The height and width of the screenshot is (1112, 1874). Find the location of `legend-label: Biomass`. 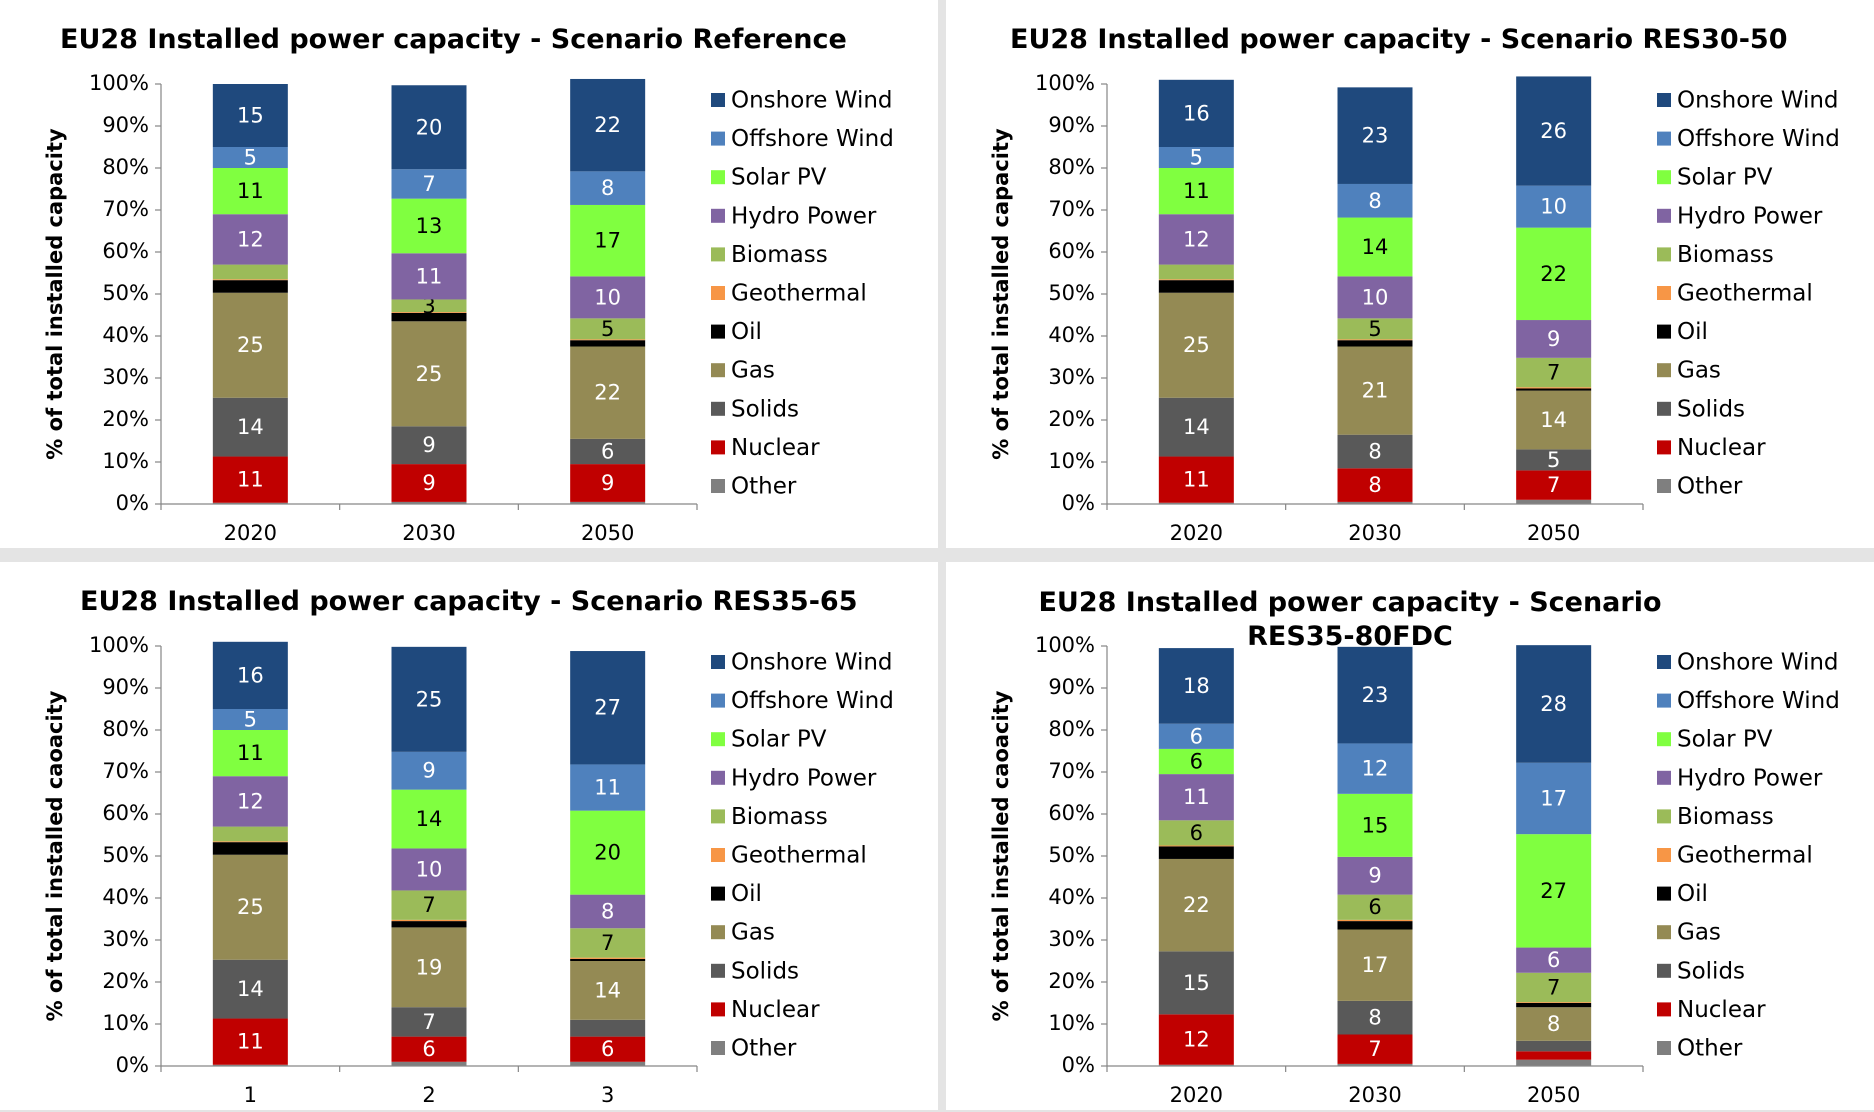

legend-label: Biomass is located at coordinates (779, 255).